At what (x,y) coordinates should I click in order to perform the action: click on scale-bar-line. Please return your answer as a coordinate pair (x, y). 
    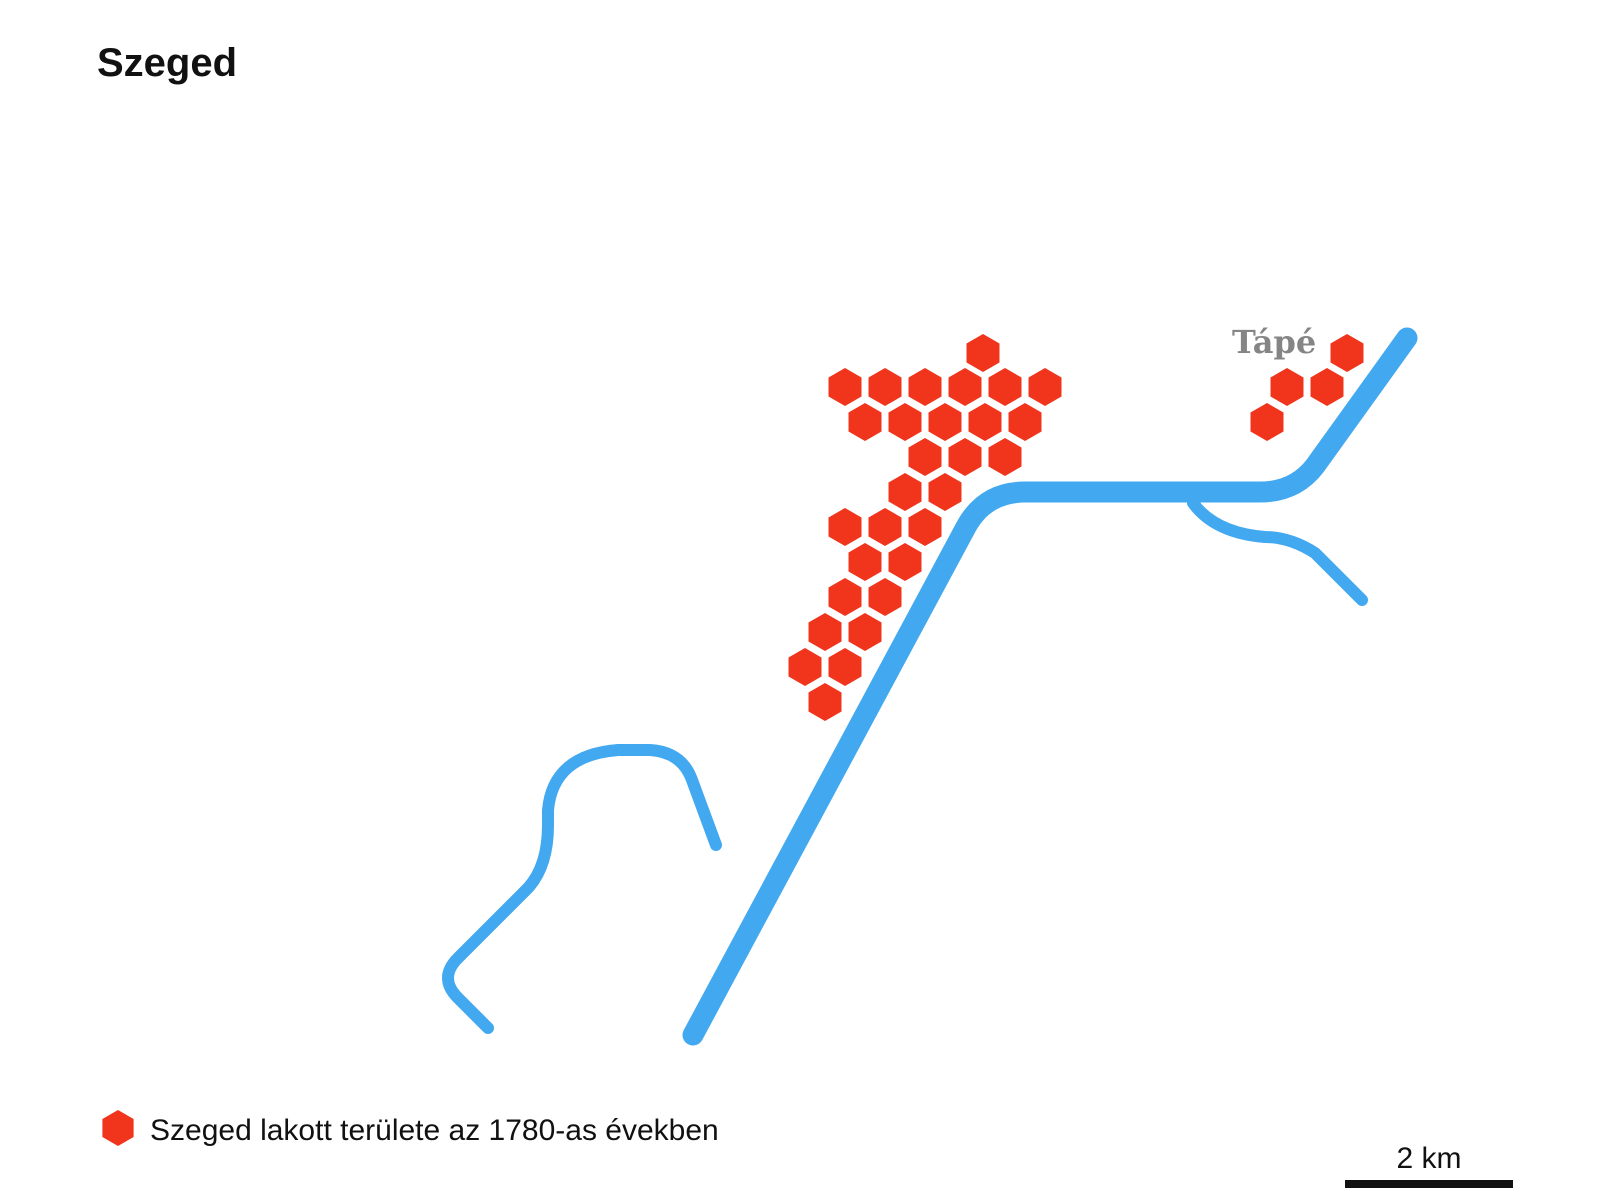
    Looking at the image, I should click on (1429, 1184).